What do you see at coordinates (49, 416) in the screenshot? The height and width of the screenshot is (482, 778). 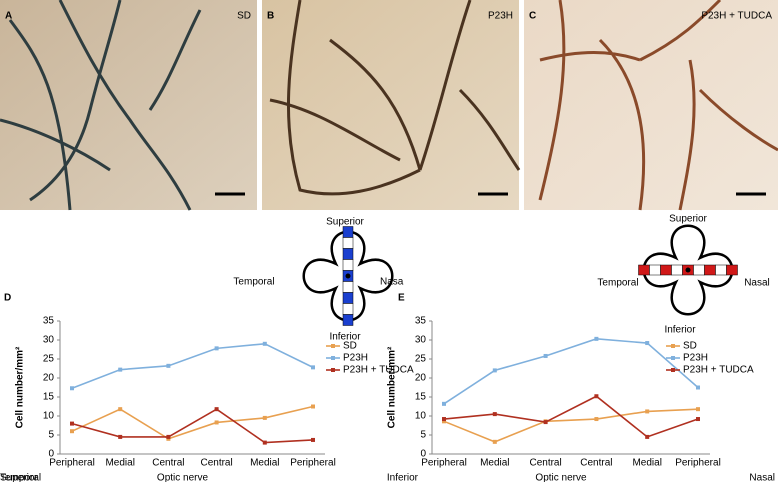 I see `y-tick-label: 10` at bounding box center [49, 416].